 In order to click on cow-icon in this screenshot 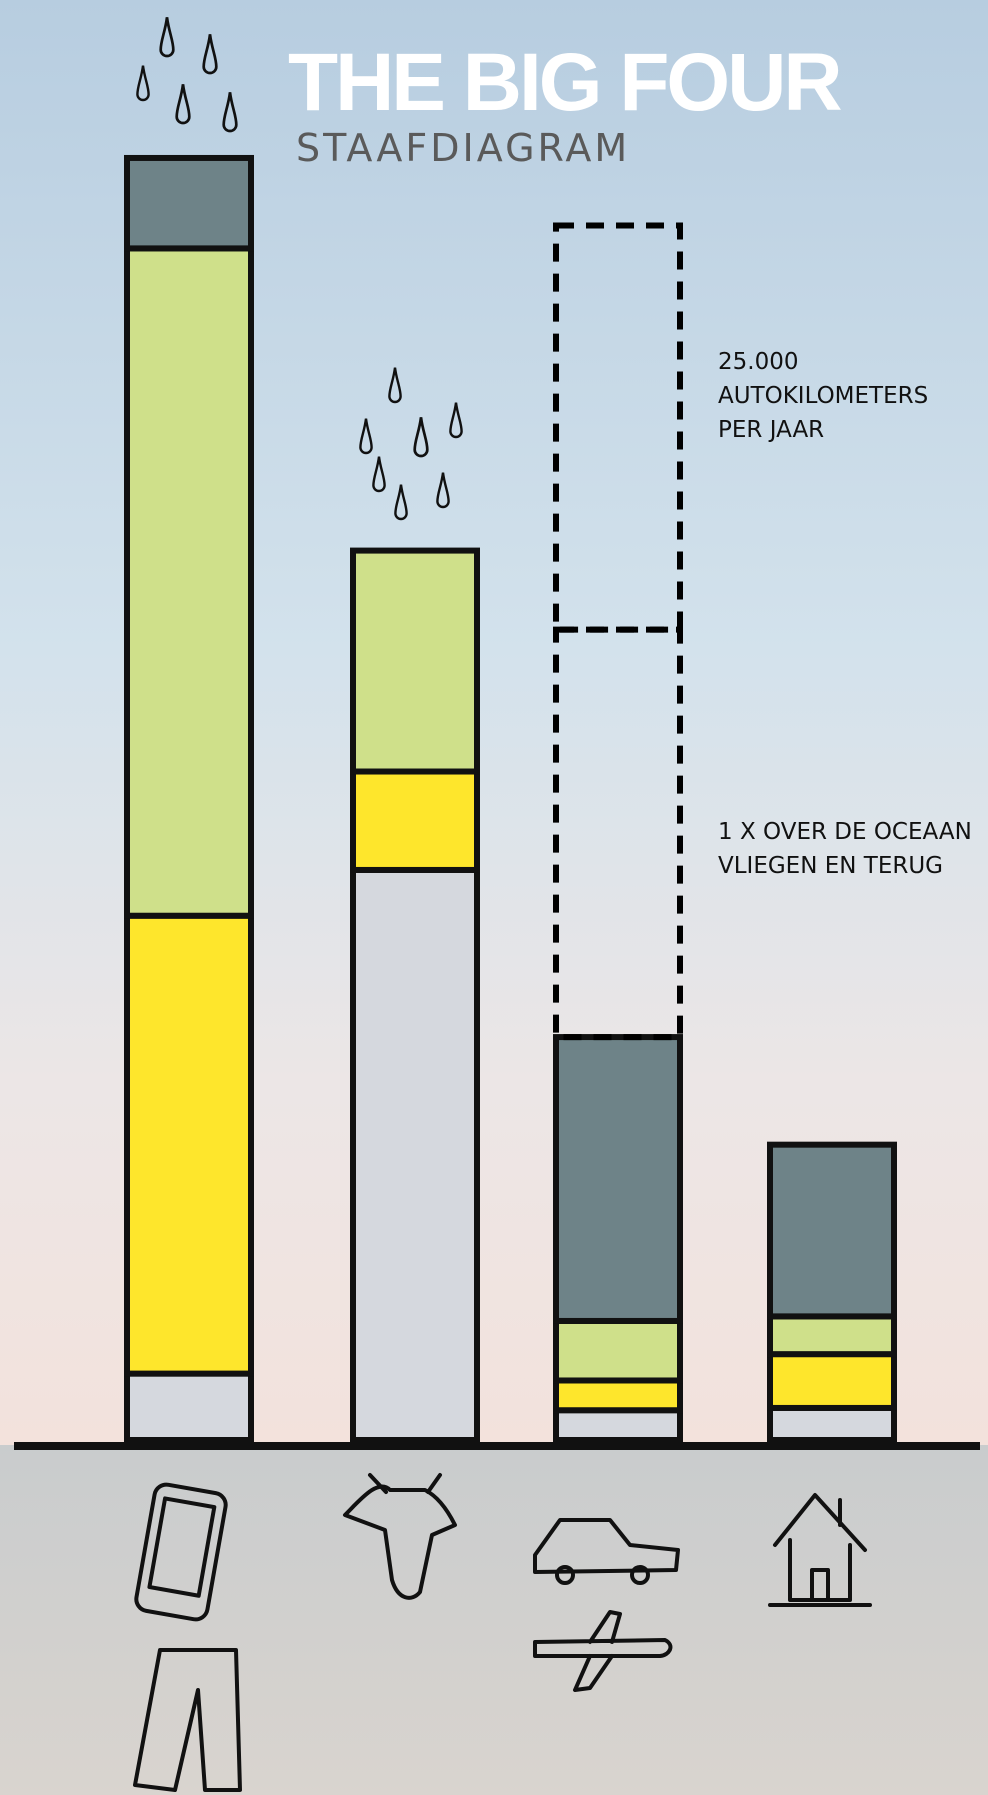, I will do `click(400, 1536)`.